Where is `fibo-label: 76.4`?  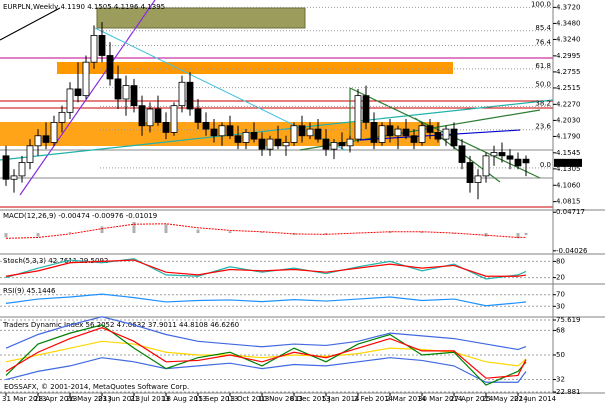
fibo-label: 76.4 is located at coordinates (543, 42).